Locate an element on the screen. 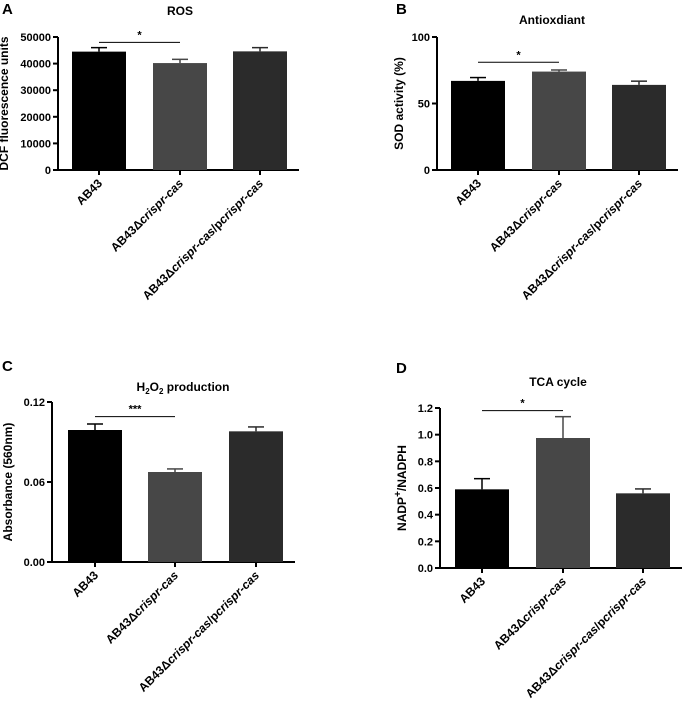 The image size is (687, 721). chart-title: H2O2 production is located at coordinates (183, 388).